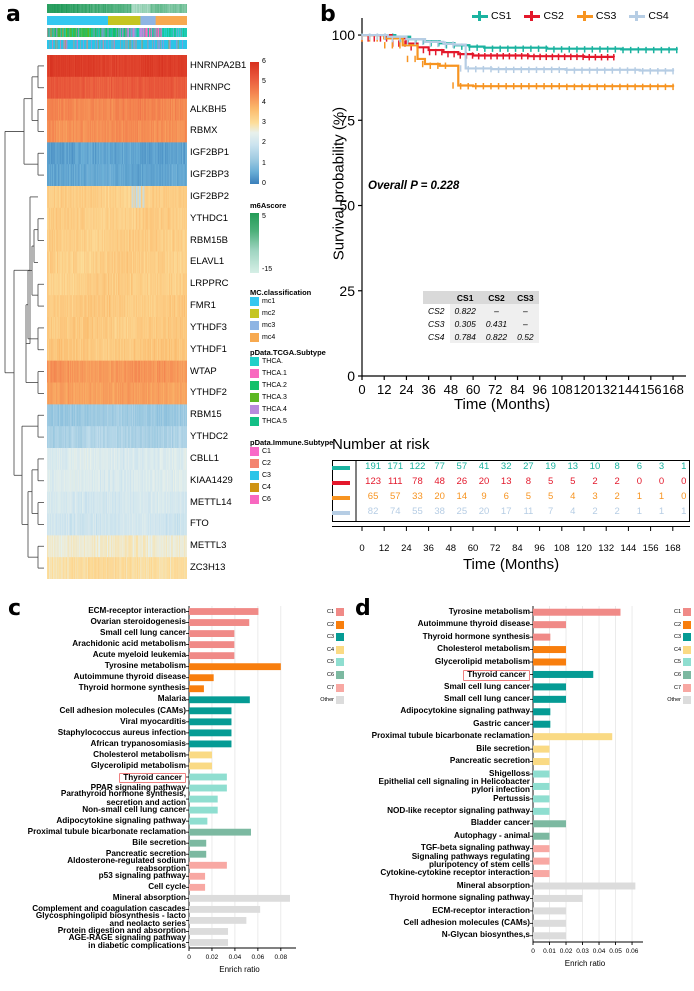 Image resolution: width=694 pixels, height=991 pixels. What do you see at coordinates (484, 511) in the screenshot?
I see `risk-count: 20` at bounding box center [484, 511].